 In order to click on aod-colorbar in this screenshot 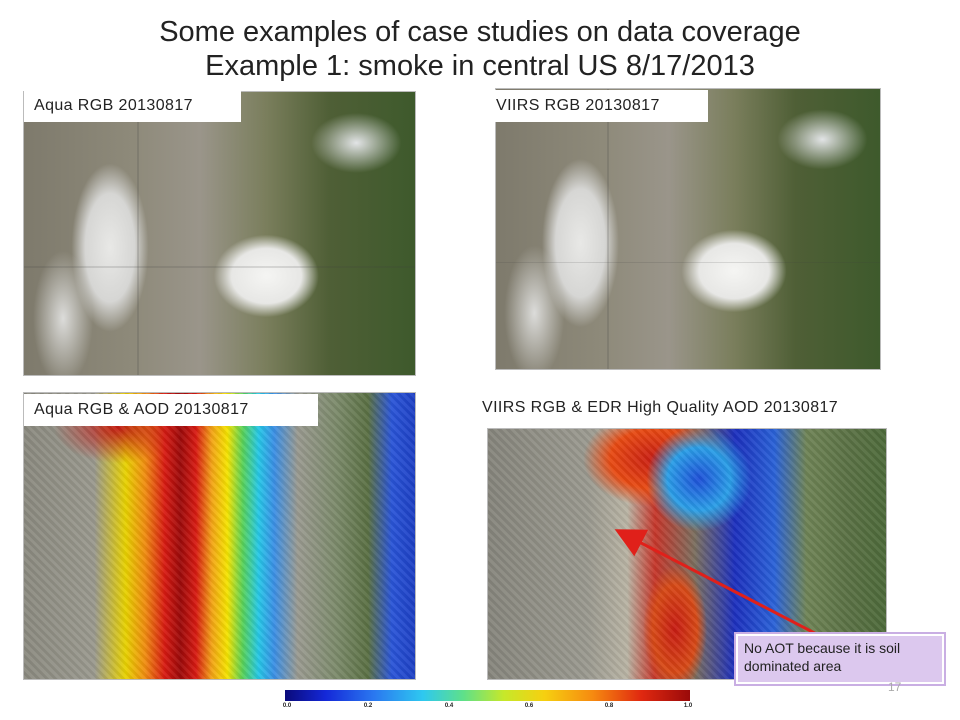, I will do `click(487, 695)`.